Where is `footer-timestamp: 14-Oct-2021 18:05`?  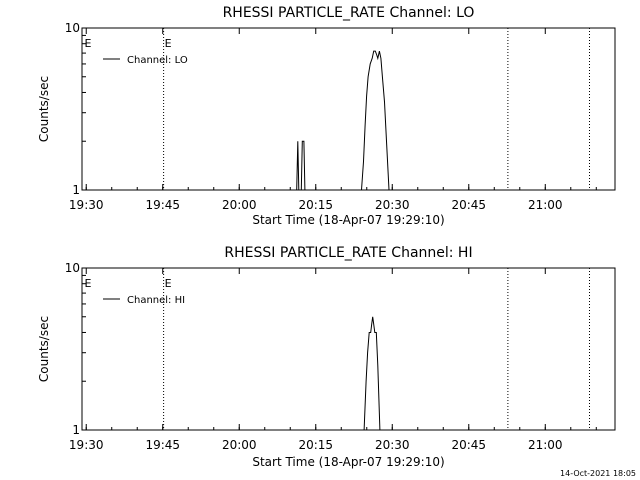 footer-timestamp: 14-Oct-2021 18:05 is located at coordinates (598, 473).